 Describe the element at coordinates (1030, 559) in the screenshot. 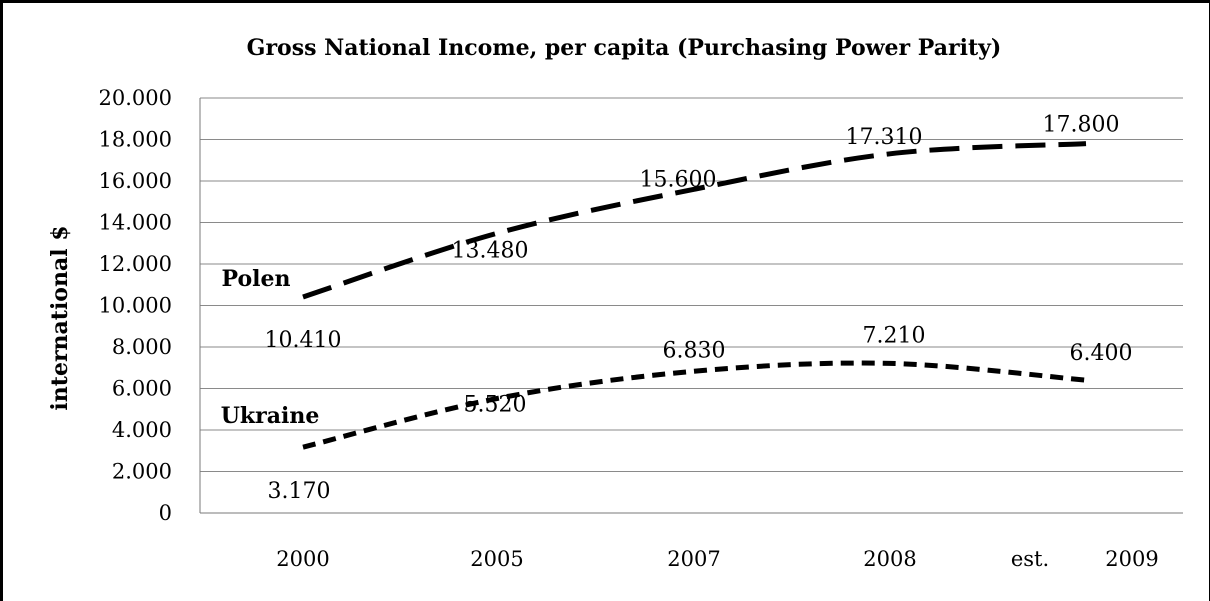

I see `x-tick-note: est.` at that location.